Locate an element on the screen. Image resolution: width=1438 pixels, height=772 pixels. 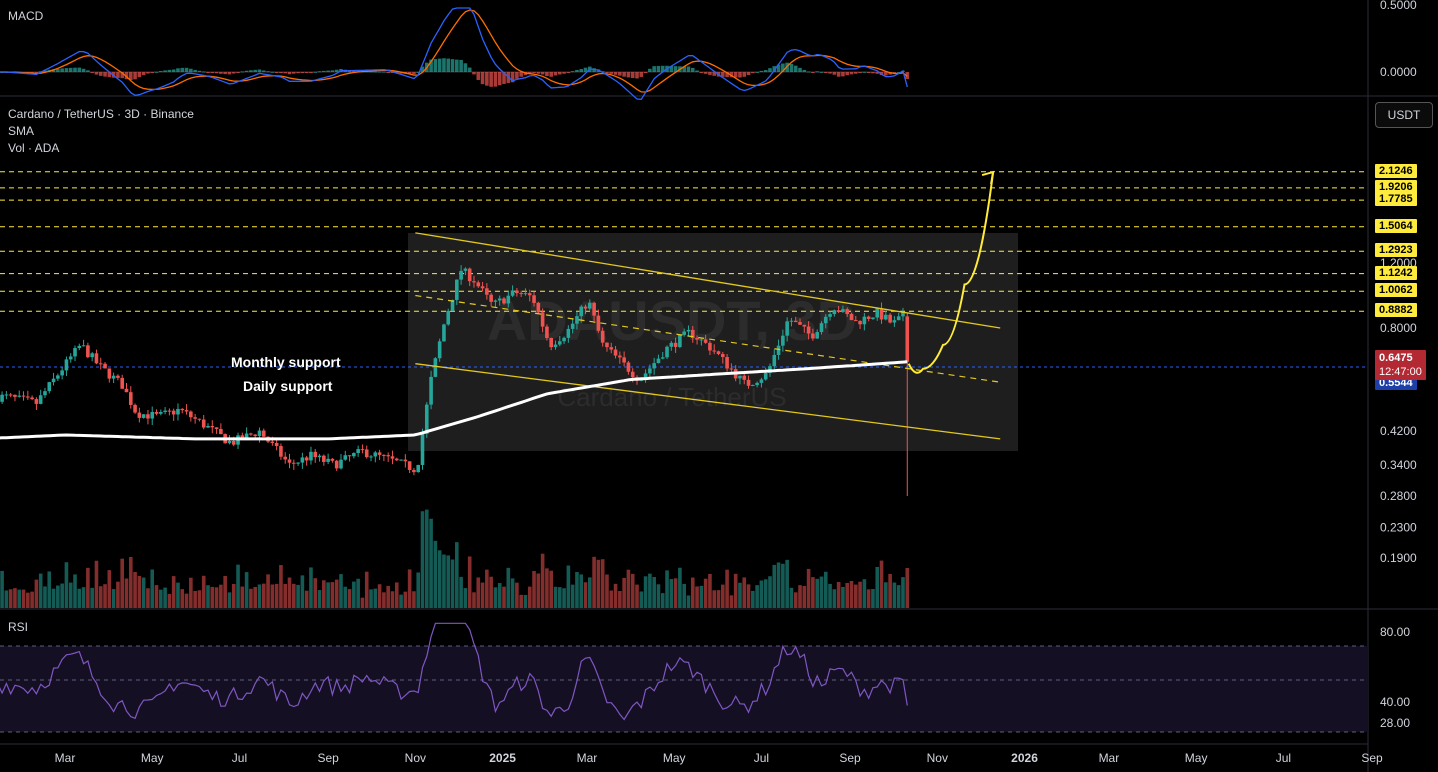
sma-indicator-label: SMA is located at coordinates (21, 131).